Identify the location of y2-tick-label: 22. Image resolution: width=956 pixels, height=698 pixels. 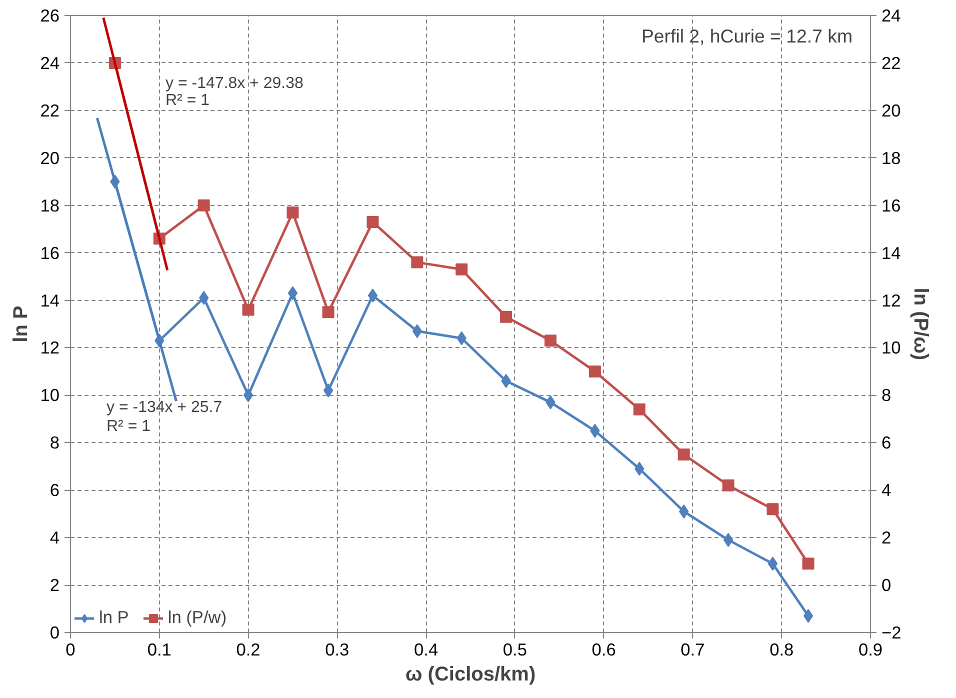
(891, 62).